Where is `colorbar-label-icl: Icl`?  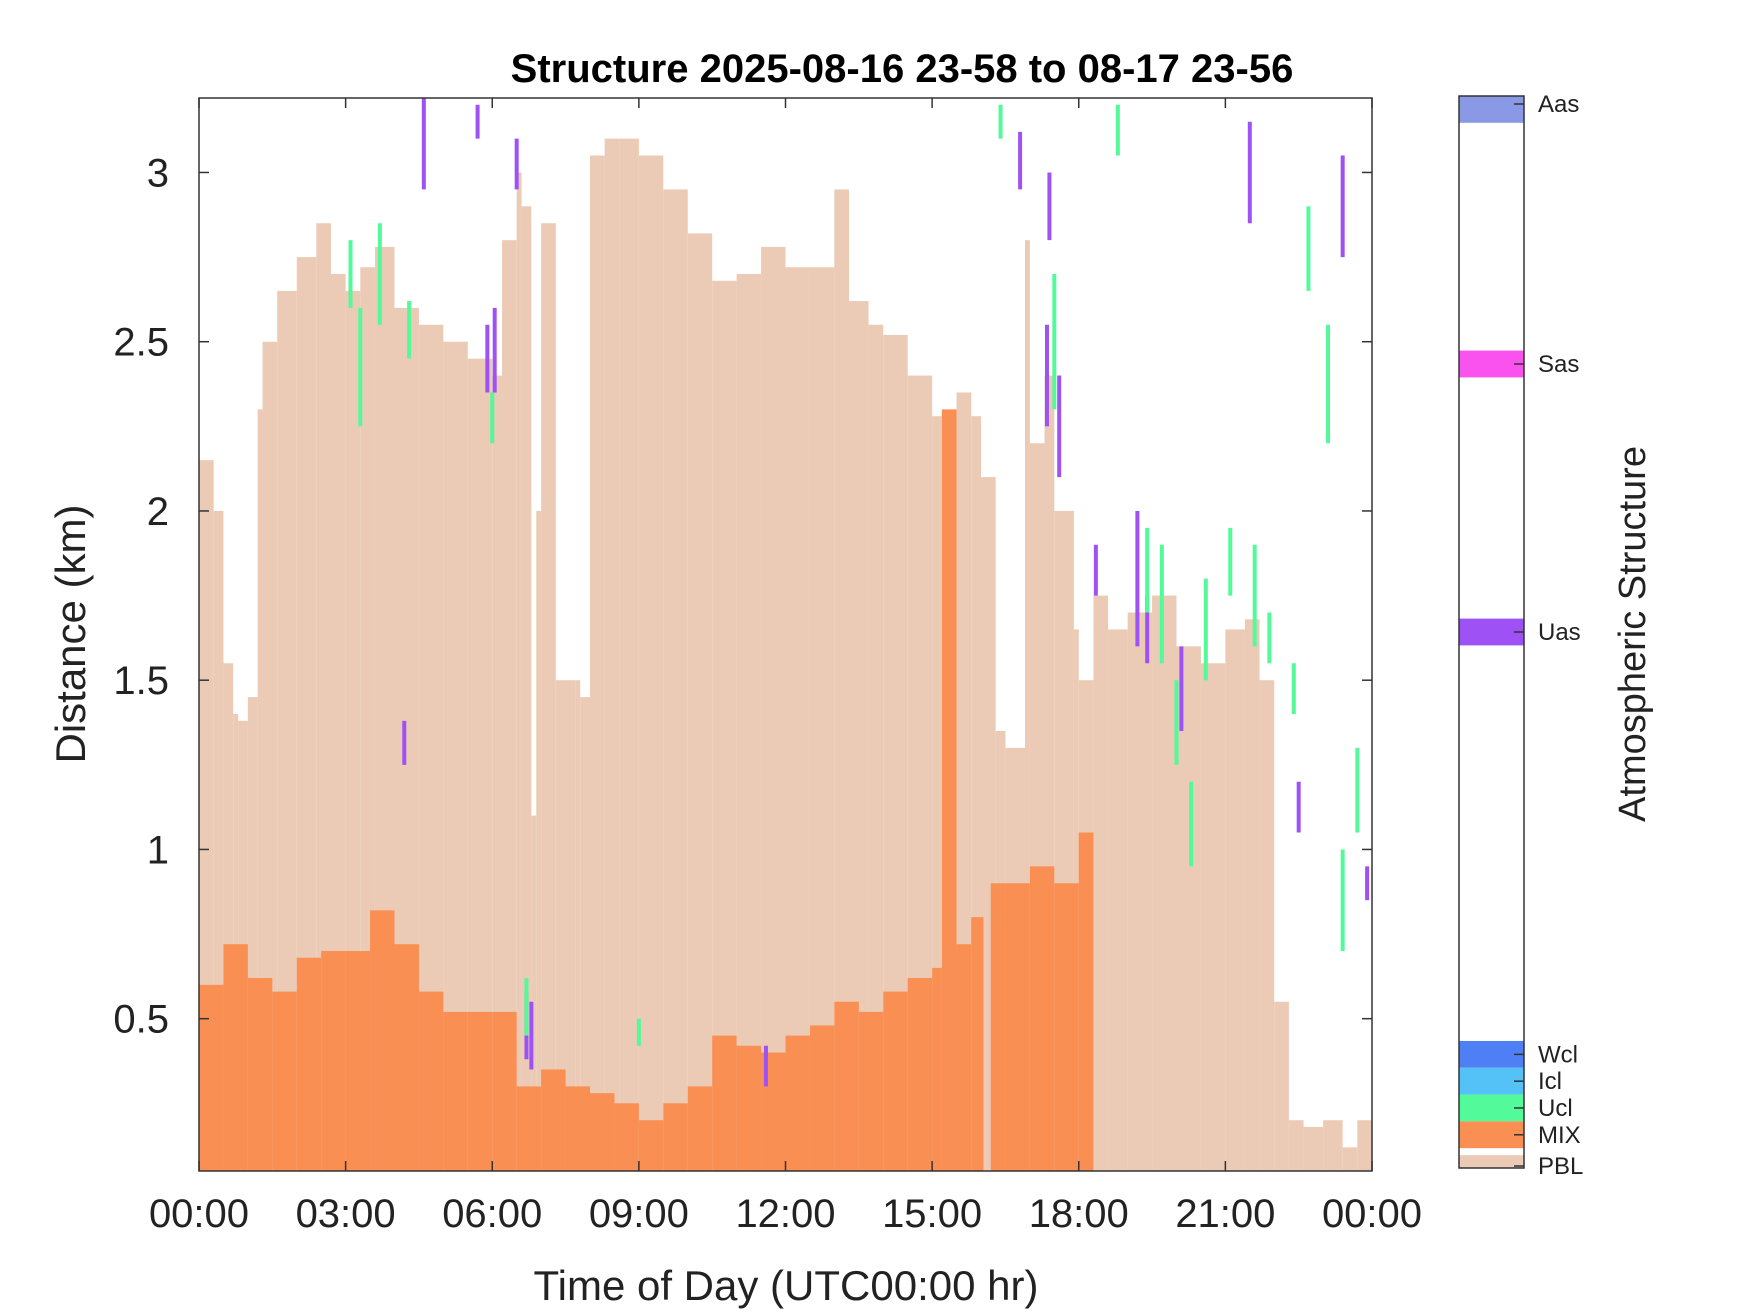 colorbar-label-icl: Icl is located at coordinates (1550, 1081).